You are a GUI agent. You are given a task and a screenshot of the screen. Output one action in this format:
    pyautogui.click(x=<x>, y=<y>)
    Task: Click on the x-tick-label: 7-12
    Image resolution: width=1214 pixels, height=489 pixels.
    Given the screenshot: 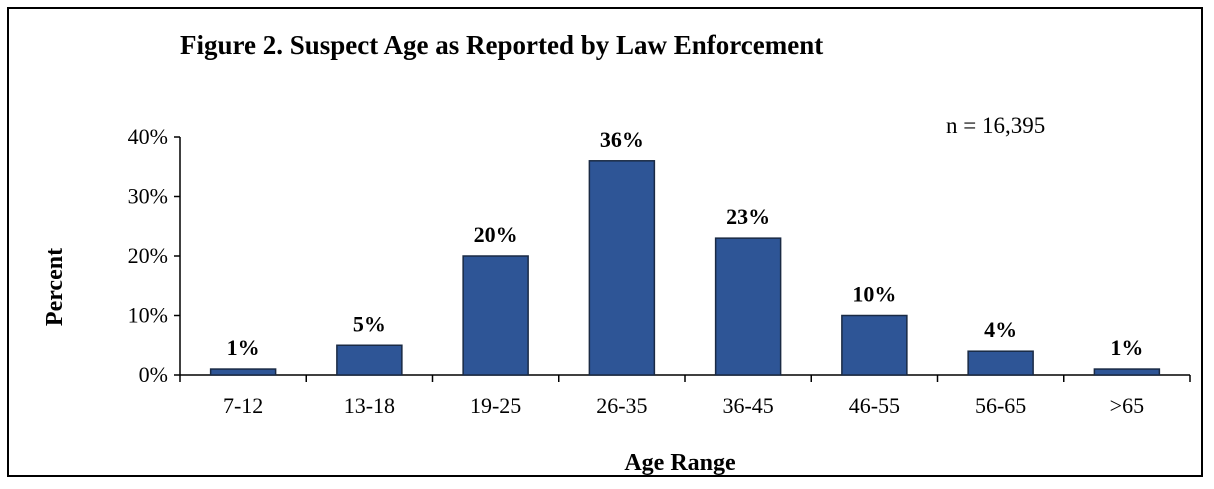 What is the action you would take?
    pyautogui.click(x=243, y=405)
    